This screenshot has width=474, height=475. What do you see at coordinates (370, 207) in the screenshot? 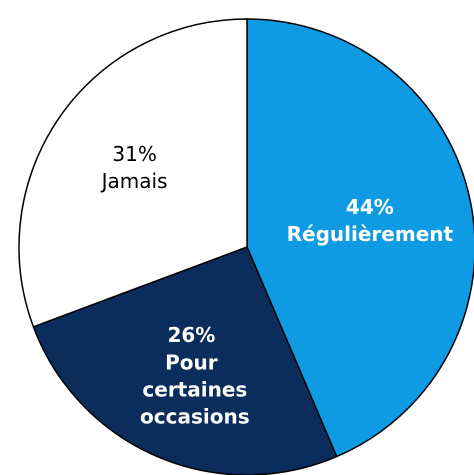
I see `data-label: 44%` at bounding box center [370, 207].